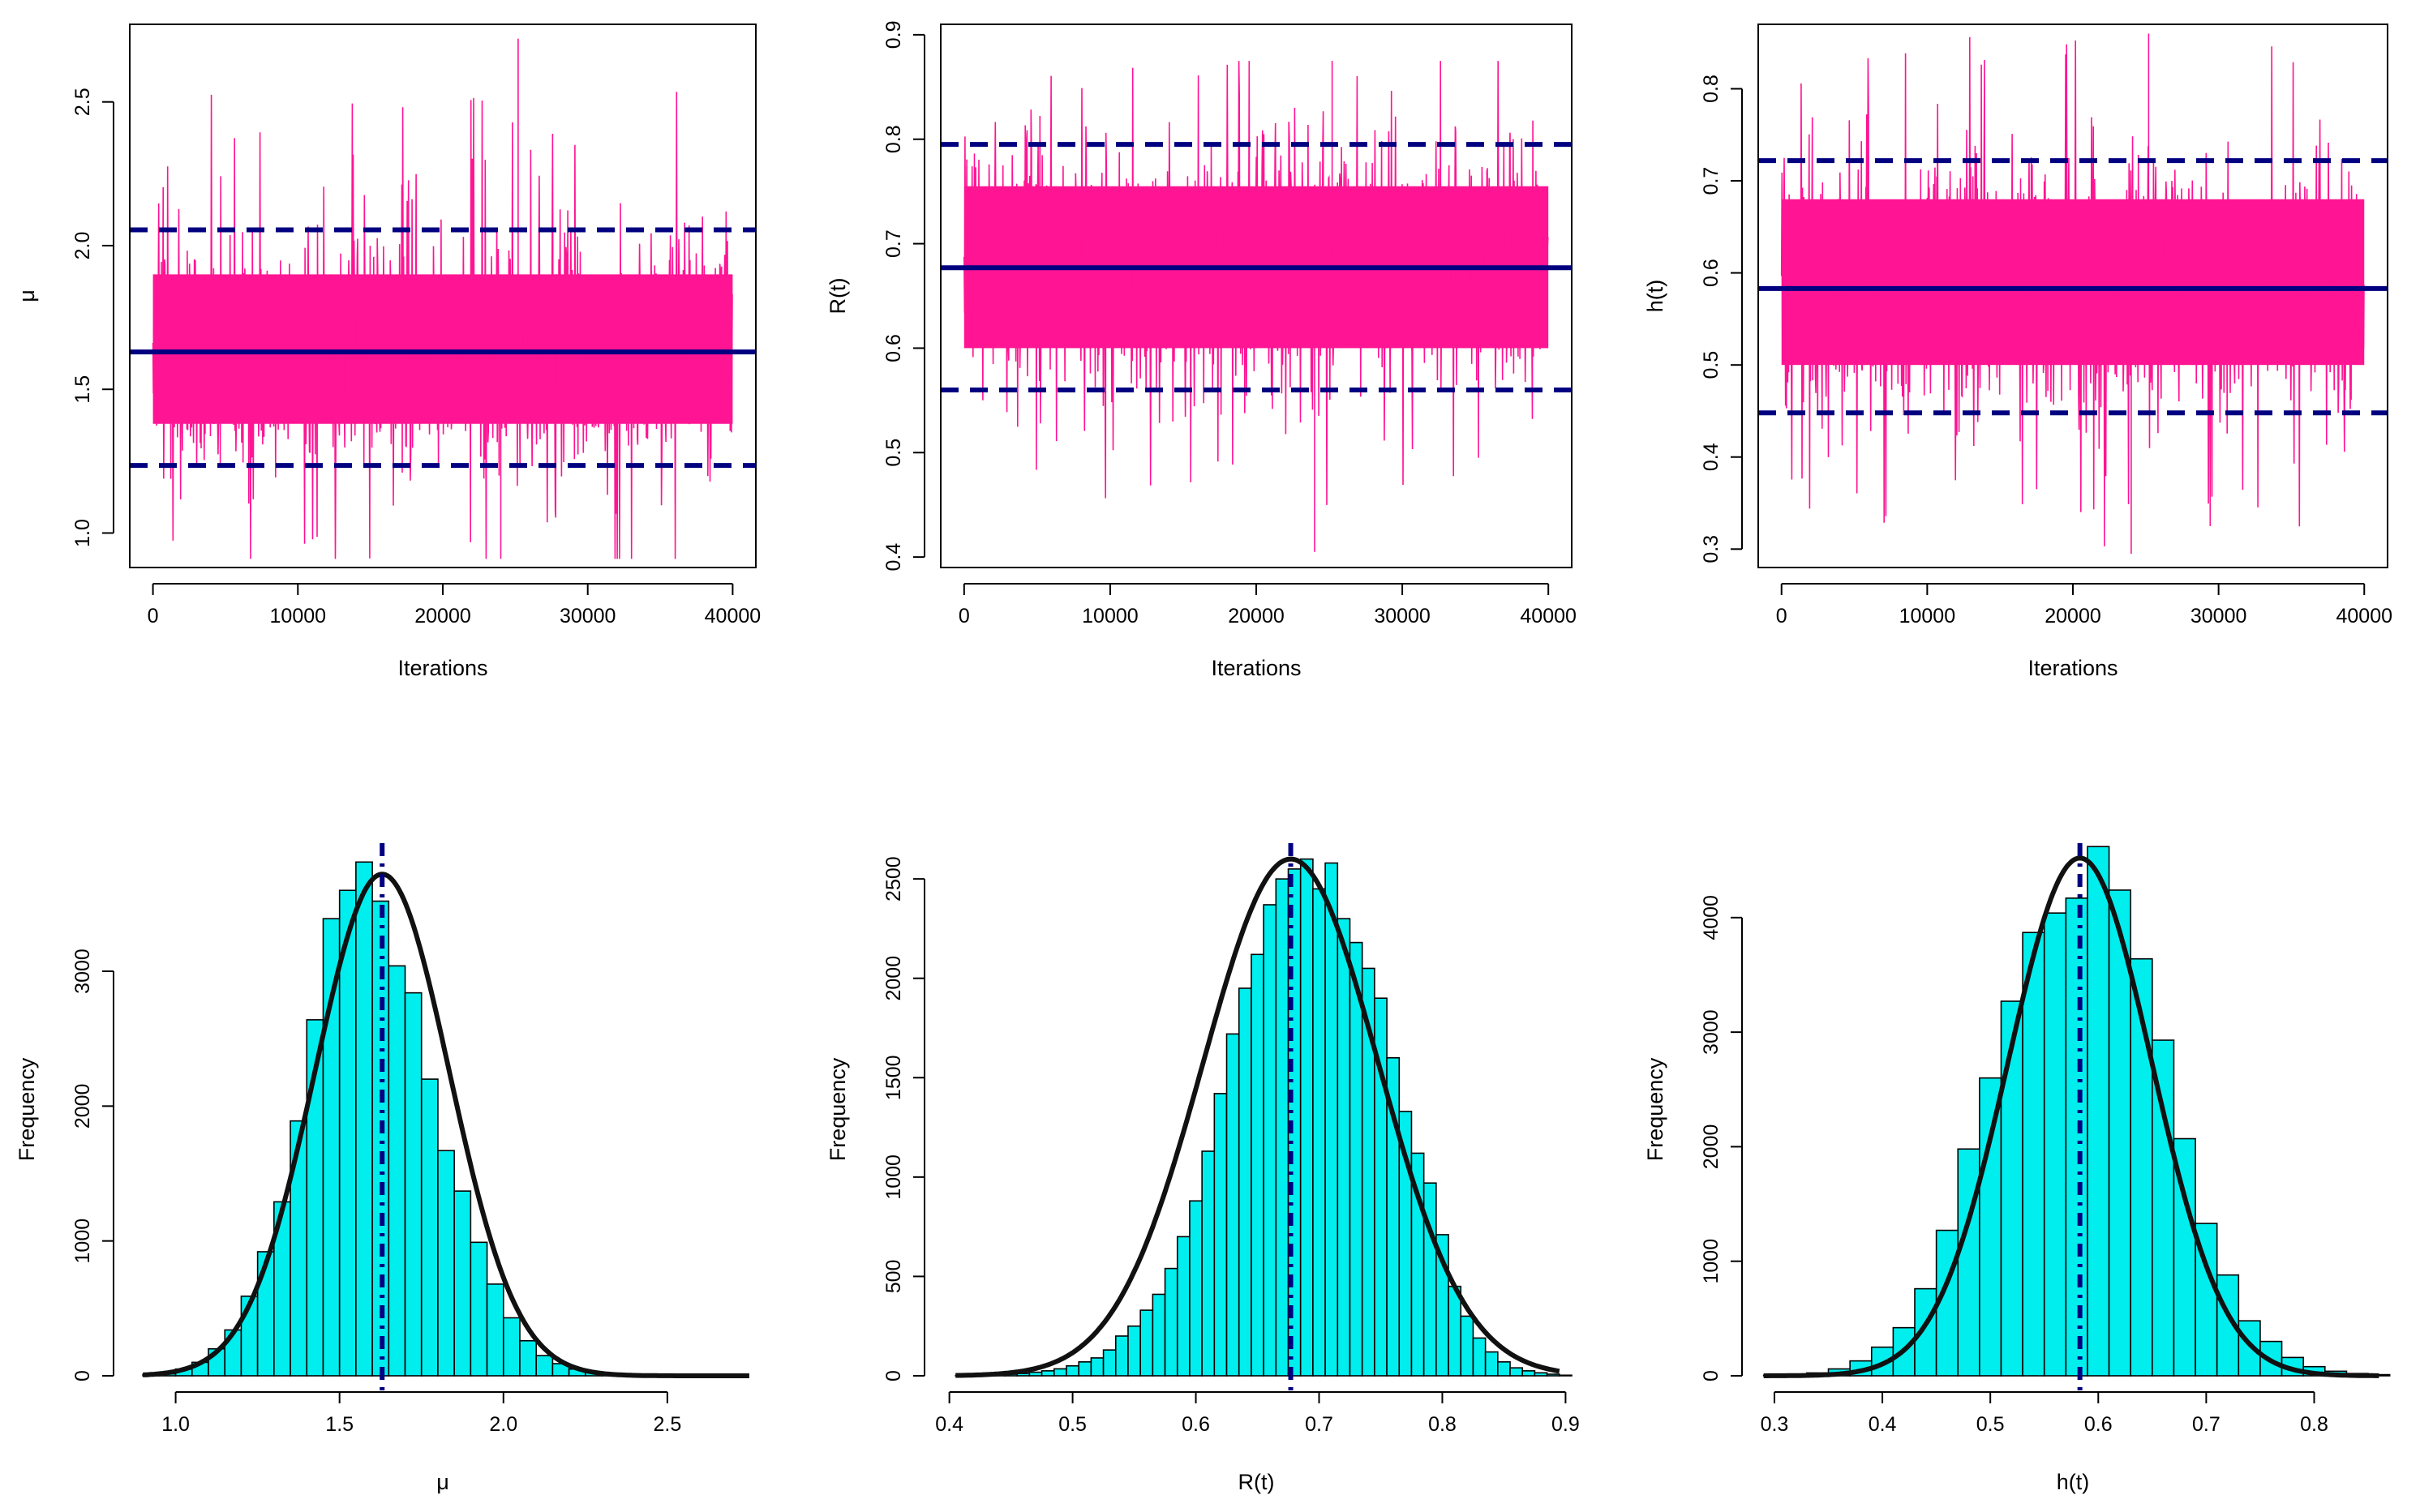 This screenshot has width=2420, height=1512. I want to click on y-tick-label: 3000, so click(1712, 1032).